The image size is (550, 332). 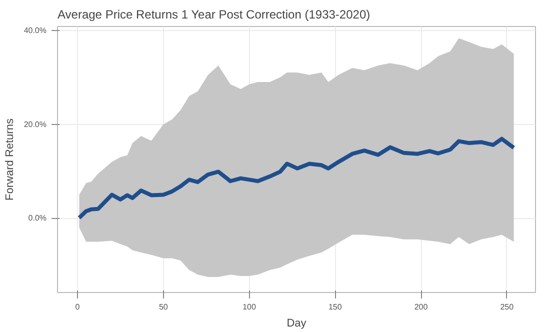 What do you see at coordinates (77, 307) in the screenshot?
I see `x-tick-label: 0` at bounding box center [77, 307].